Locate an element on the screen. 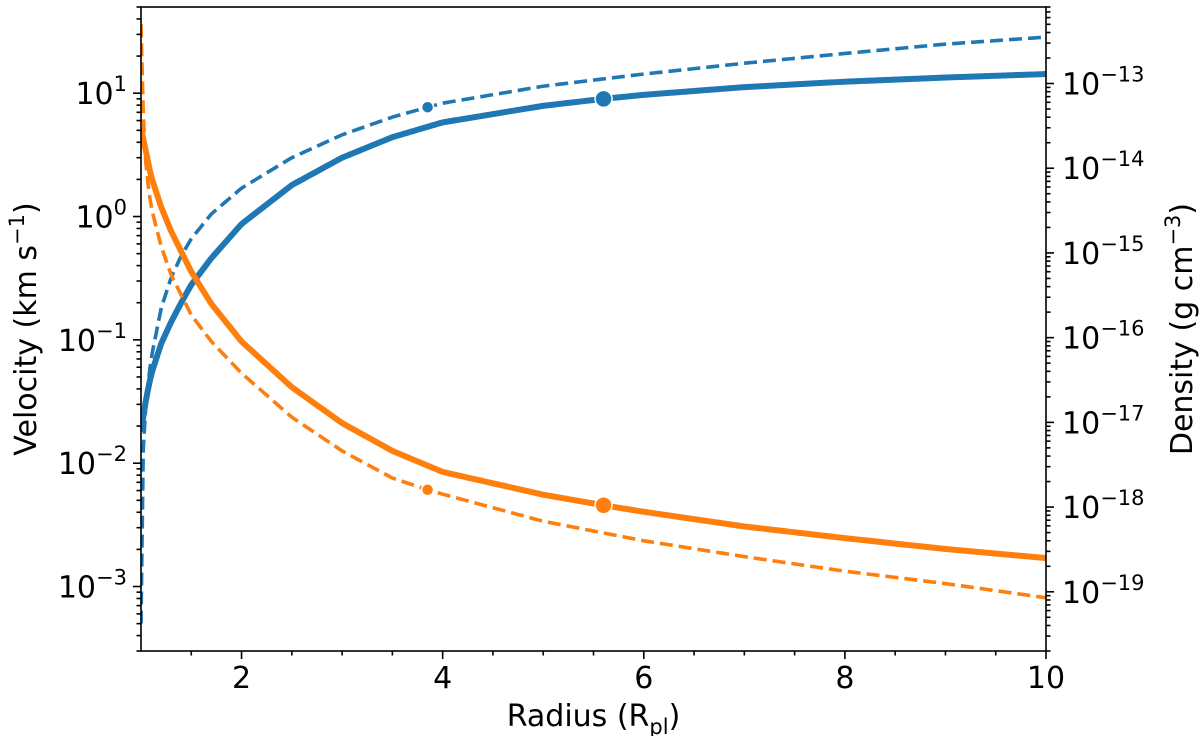 This screenshot has height=736, width=1200. y-left-tick-label: 10¹ is located at coordinates (101, 92).